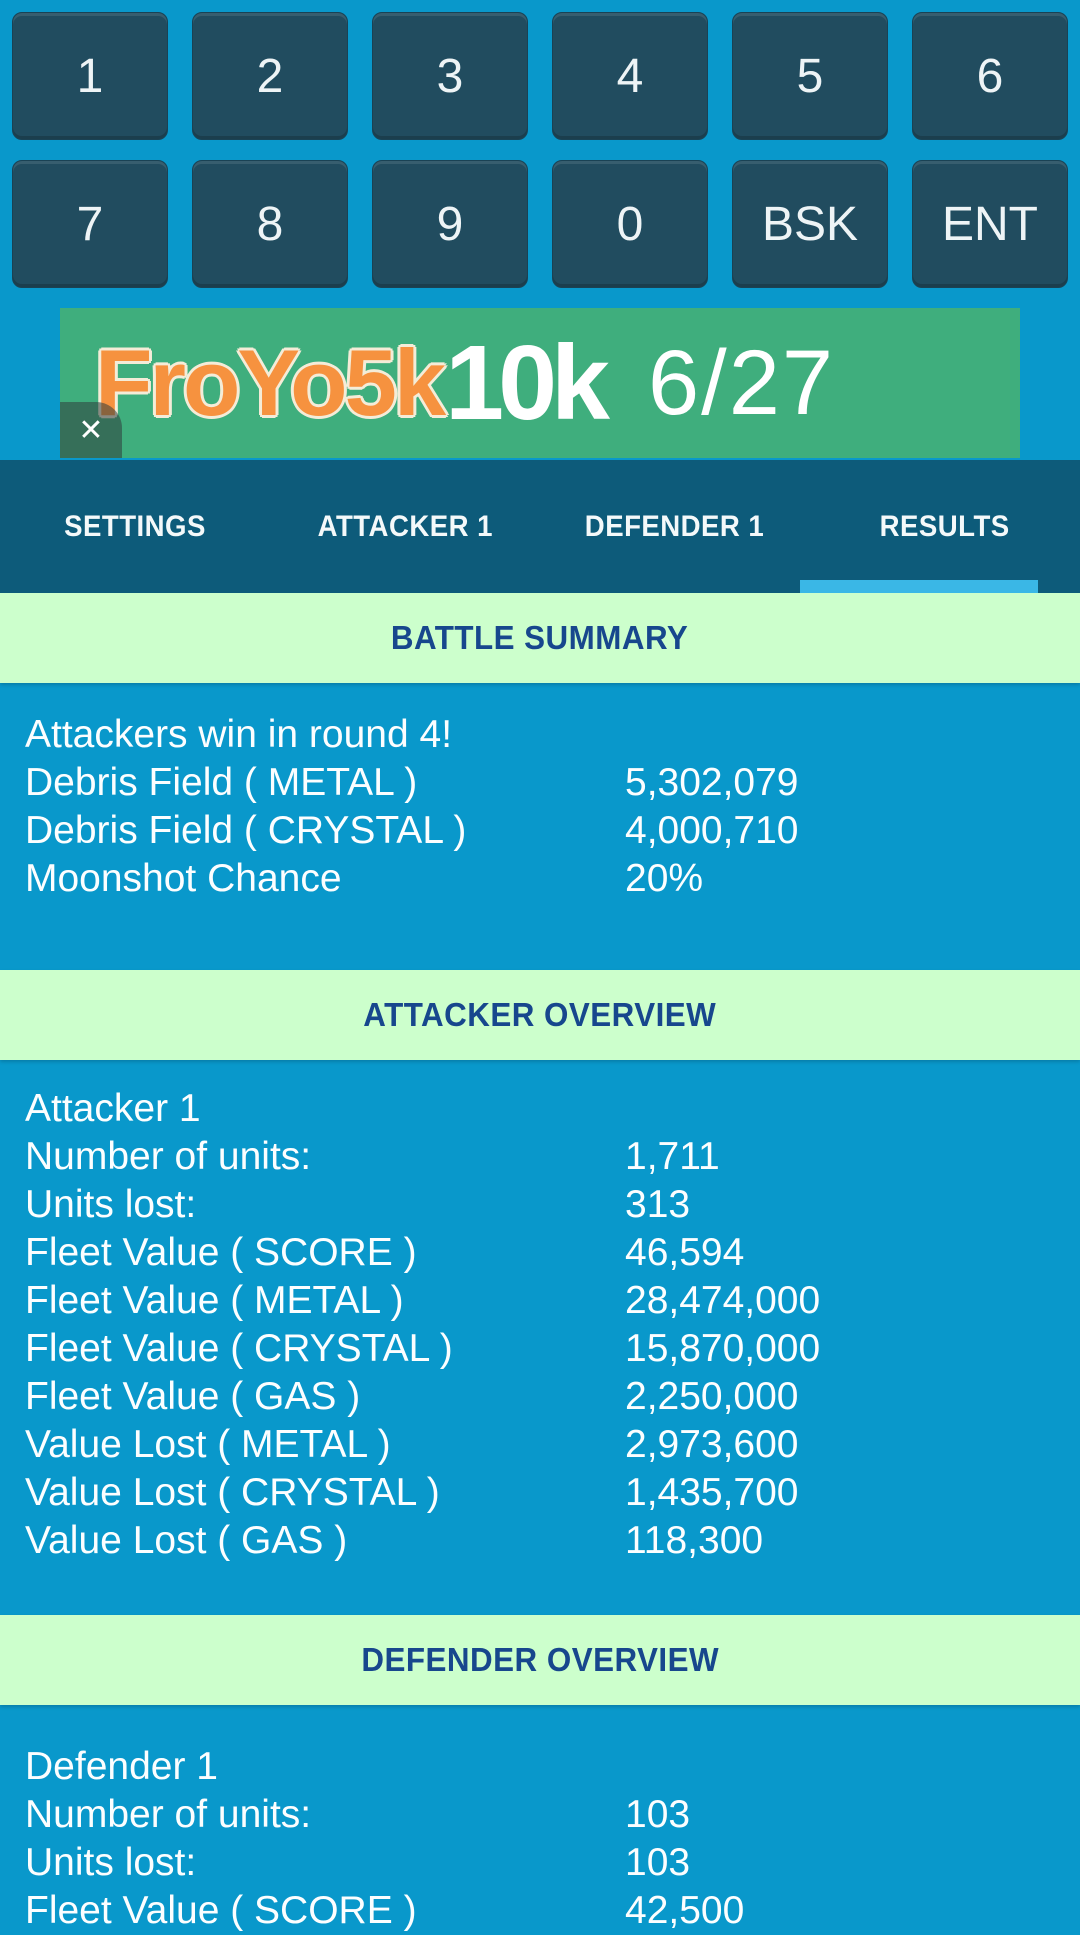 The height and width of the screenshot is (1935, 1080). Describe the element at coordinates (221, 782) in the screenshot. I see `row-label: Debris Field ( METAL )` at that location.